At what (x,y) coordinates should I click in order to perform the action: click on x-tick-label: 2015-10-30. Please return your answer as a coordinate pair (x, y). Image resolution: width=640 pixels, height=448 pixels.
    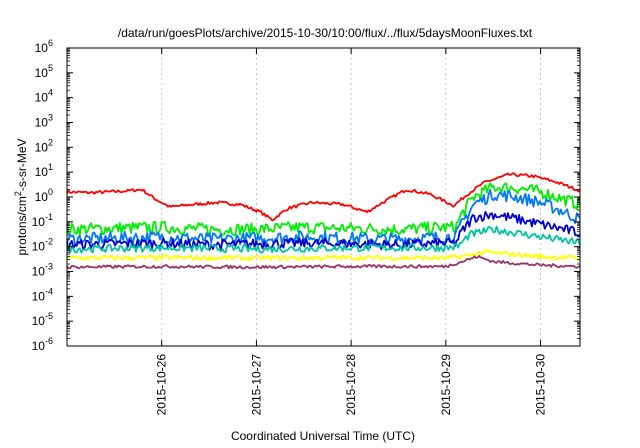
    Looking at the image, I should click on (541, 385).